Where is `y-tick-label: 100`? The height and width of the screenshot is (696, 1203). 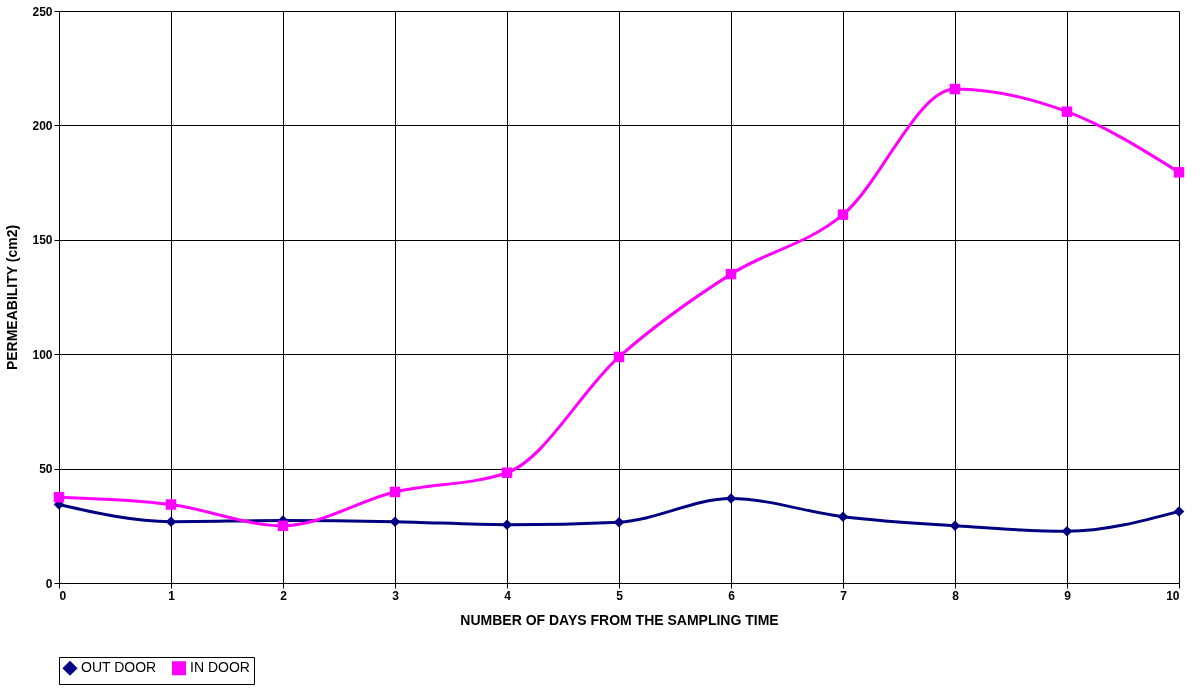 y-tick-label: 100 is located at coordinates (42, 354).